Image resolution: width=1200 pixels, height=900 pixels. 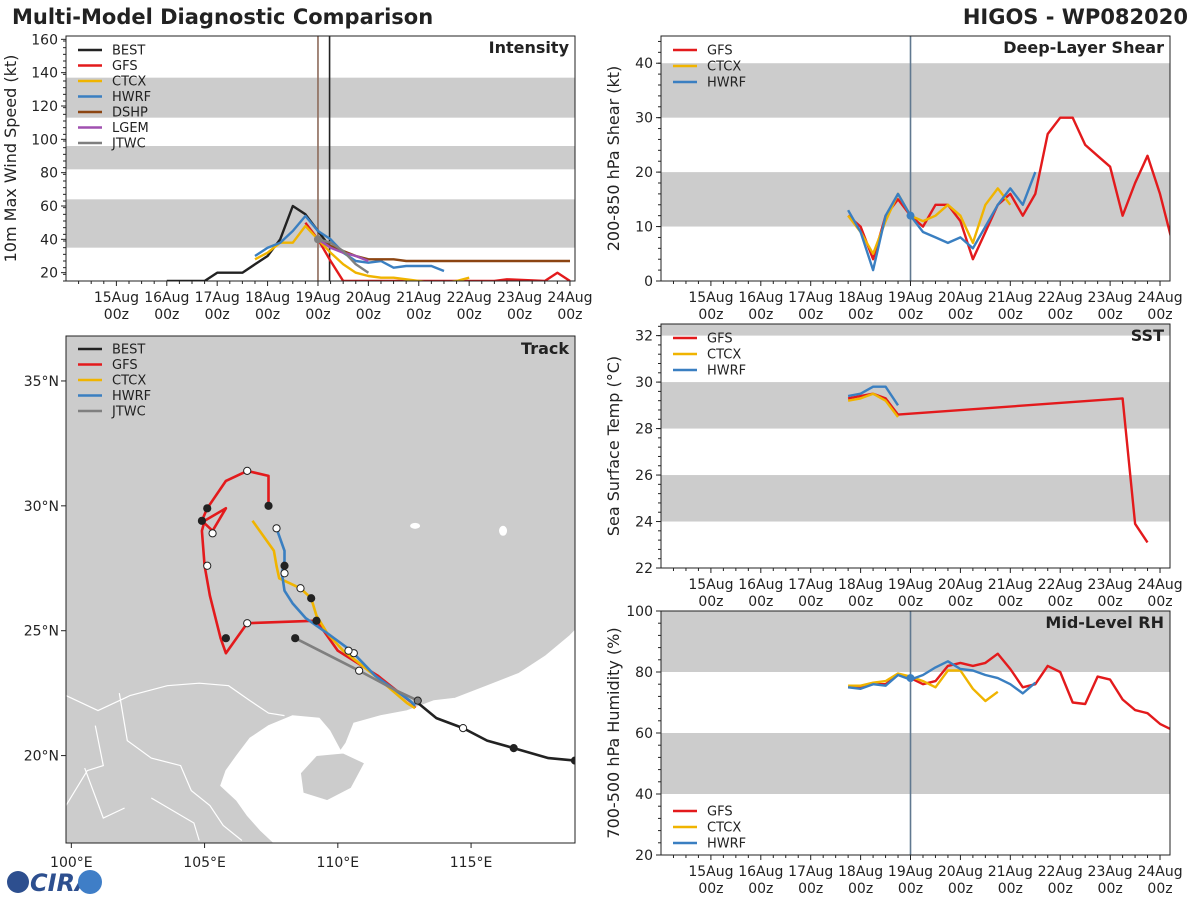 What do you see at coordinates (44, 74) in the screenshot?
I see `y-tick-label: 140` at bounding box center [44, 74].